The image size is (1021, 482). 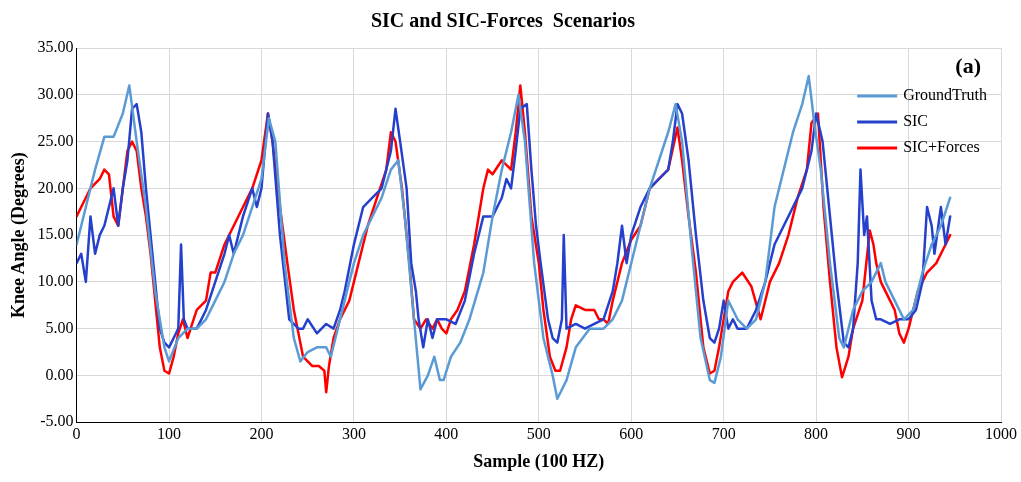 I want to click on chart-title: SIC and SIC-Forces Scenarios, so click(x=503, y=20).